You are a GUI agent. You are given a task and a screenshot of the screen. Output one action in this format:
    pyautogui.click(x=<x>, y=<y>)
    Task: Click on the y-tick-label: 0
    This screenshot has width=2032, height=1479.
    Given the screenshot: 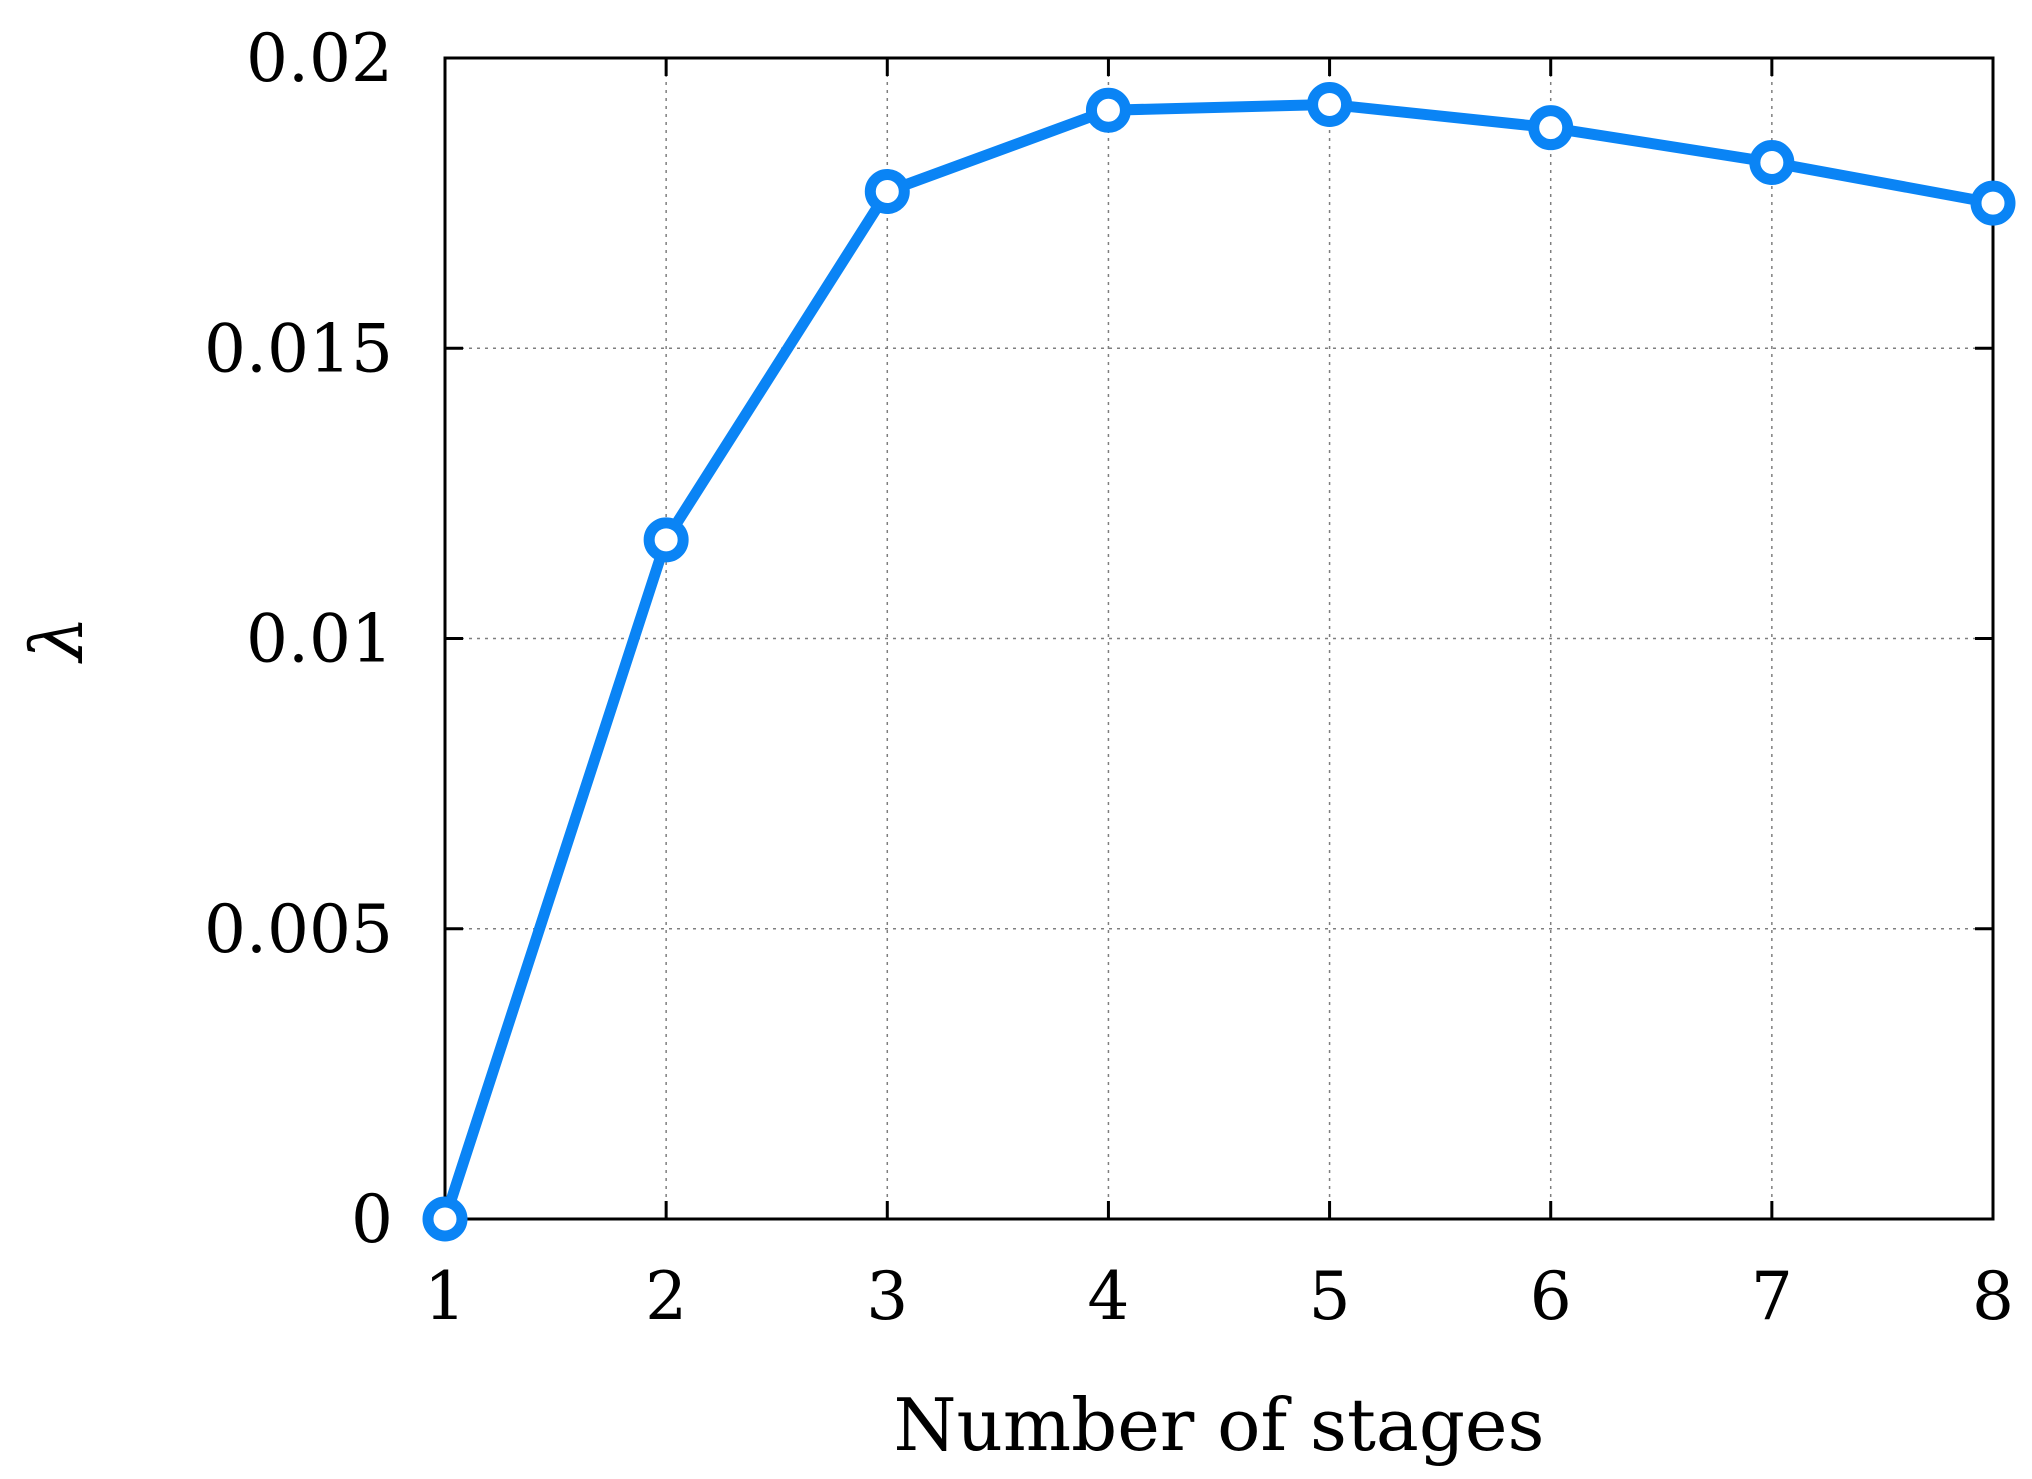 What is the action you would take?
    pyautogui.click(x=372, y=1219)
    